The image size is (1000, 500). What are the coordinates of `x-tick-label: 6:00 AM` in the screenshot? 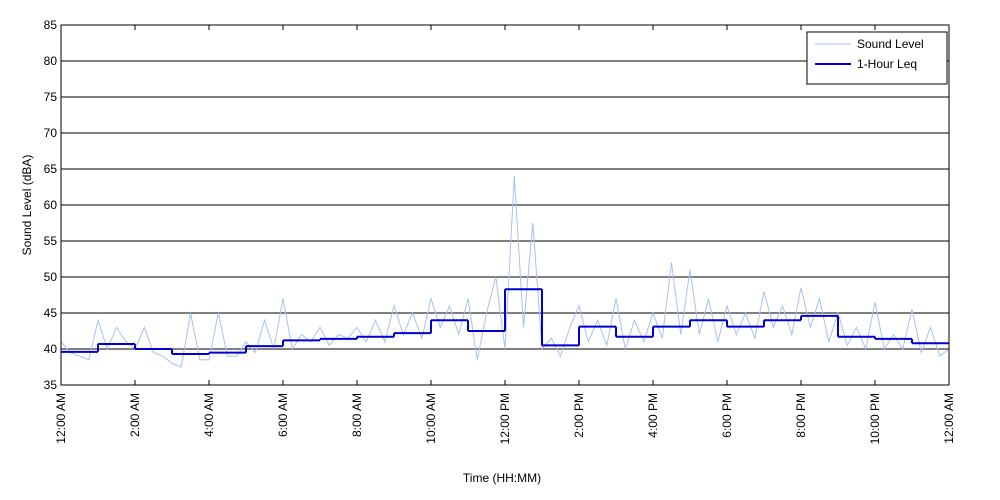 It's located at (283, 415).